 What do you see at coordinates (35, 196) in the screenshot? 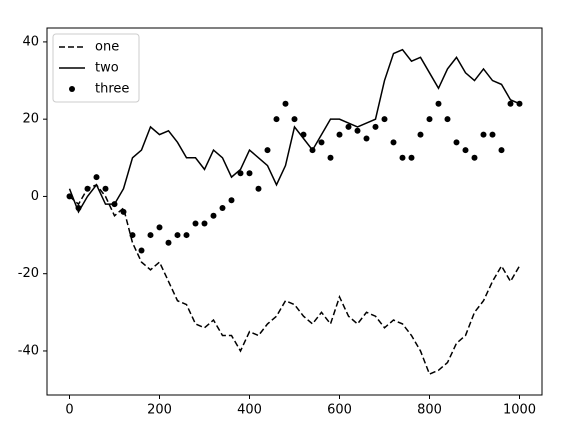
I see `y-tick-label: 0` at bounding box center [35, 196].